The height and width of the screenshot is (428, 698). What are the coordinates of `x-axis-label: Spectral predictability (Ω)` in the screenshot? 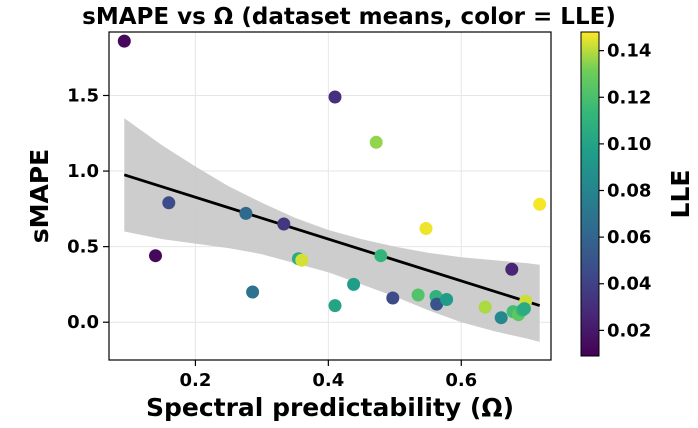 It's located at (330, 407).